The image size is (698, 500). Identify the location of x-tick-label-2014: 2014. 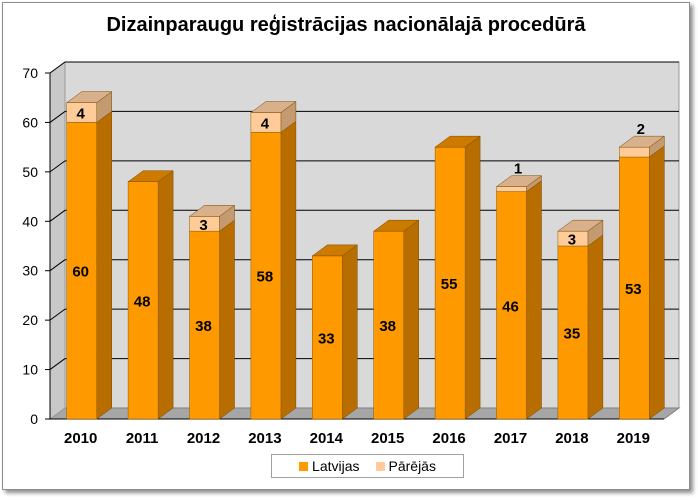
(327, 438).